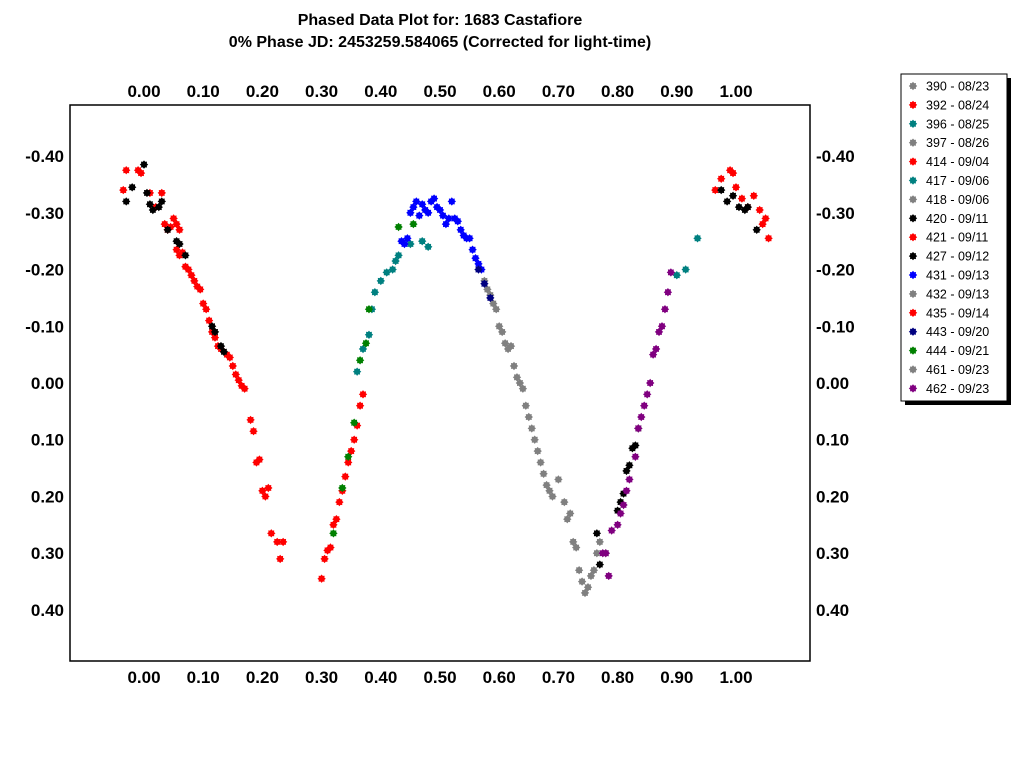 The image size is (1024, 768). What do you see at coordinates (499, 677) in the screenshot?
I see `x-tick-label-bottom: 0.60` at bounding box center [499, 677].